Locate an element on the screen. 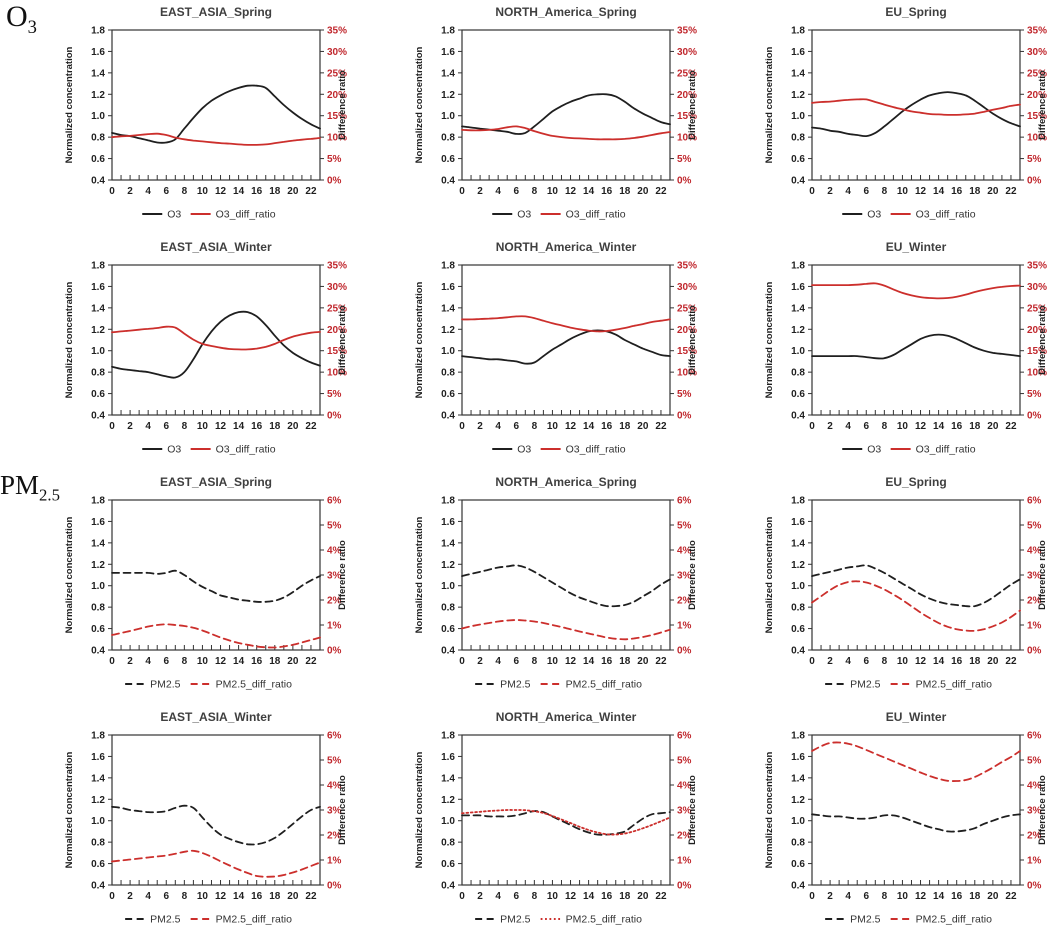 Image resolution: width=1050 pixels, height=942 pixels. chart-title: NORTH_America_Winter is located at coordinates (566, 717).